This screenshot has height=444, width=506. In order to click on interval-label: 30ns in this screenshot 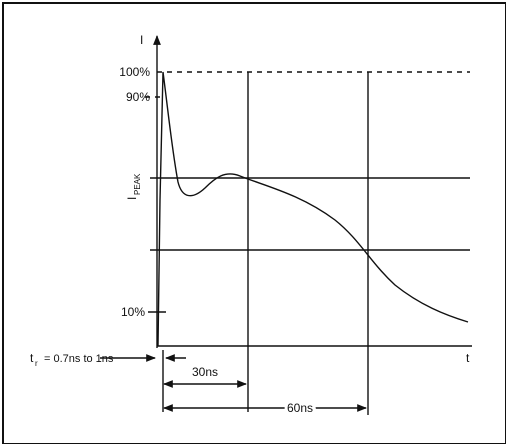, I will do `click(205, 372)`.